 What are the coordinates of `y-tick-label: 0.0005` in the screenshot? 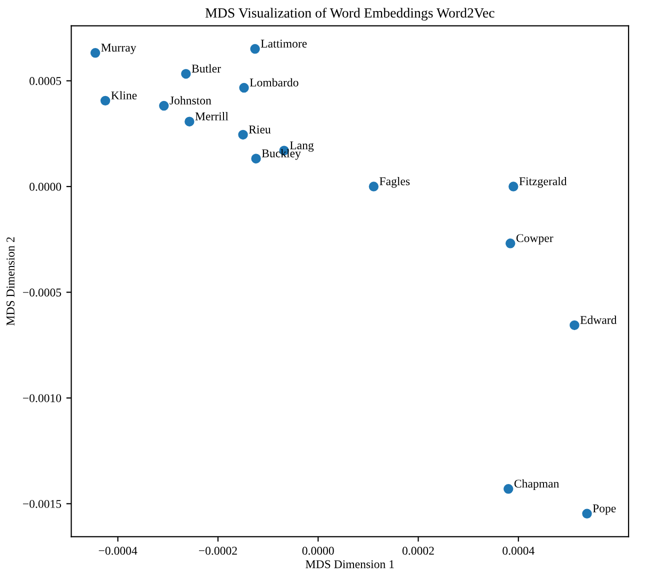 It's located at (46, 81).